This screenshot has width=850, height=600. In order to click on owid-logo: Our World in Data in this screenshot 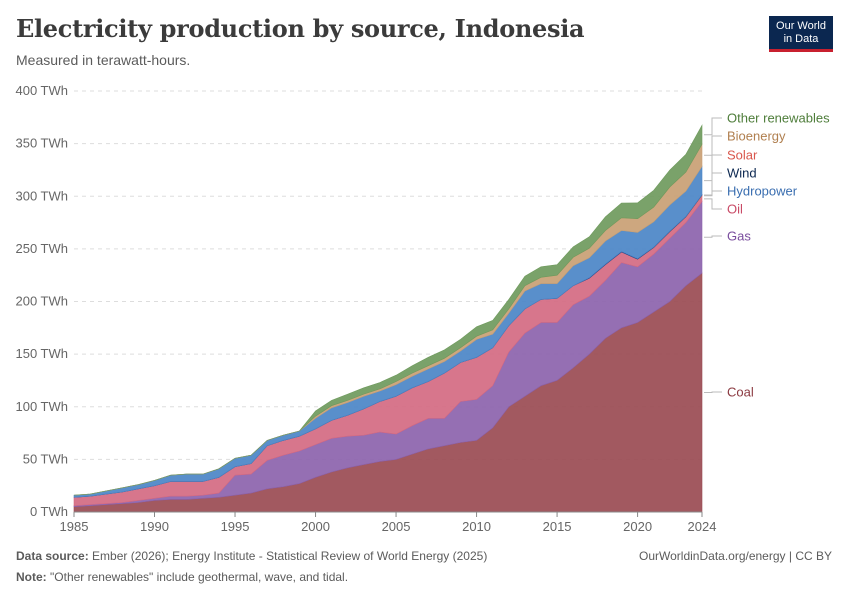, I will do `click(801, 34)`.